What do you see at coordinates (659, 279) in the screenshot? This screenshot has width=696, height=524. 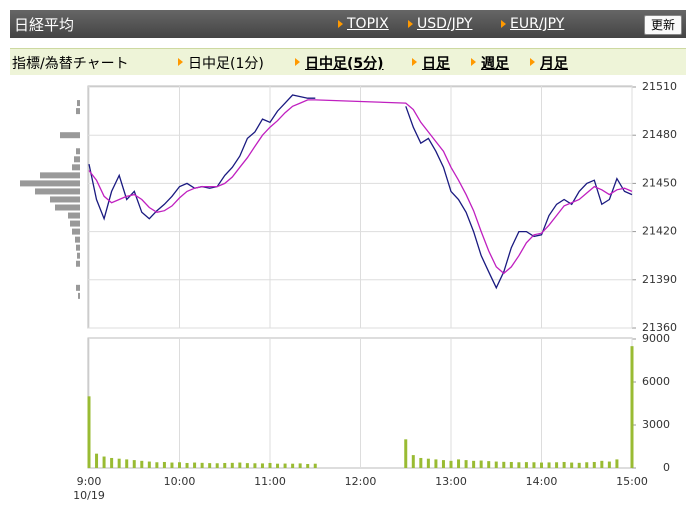 I see `y-tick-label: 21390` at bounding box center [659, 279].